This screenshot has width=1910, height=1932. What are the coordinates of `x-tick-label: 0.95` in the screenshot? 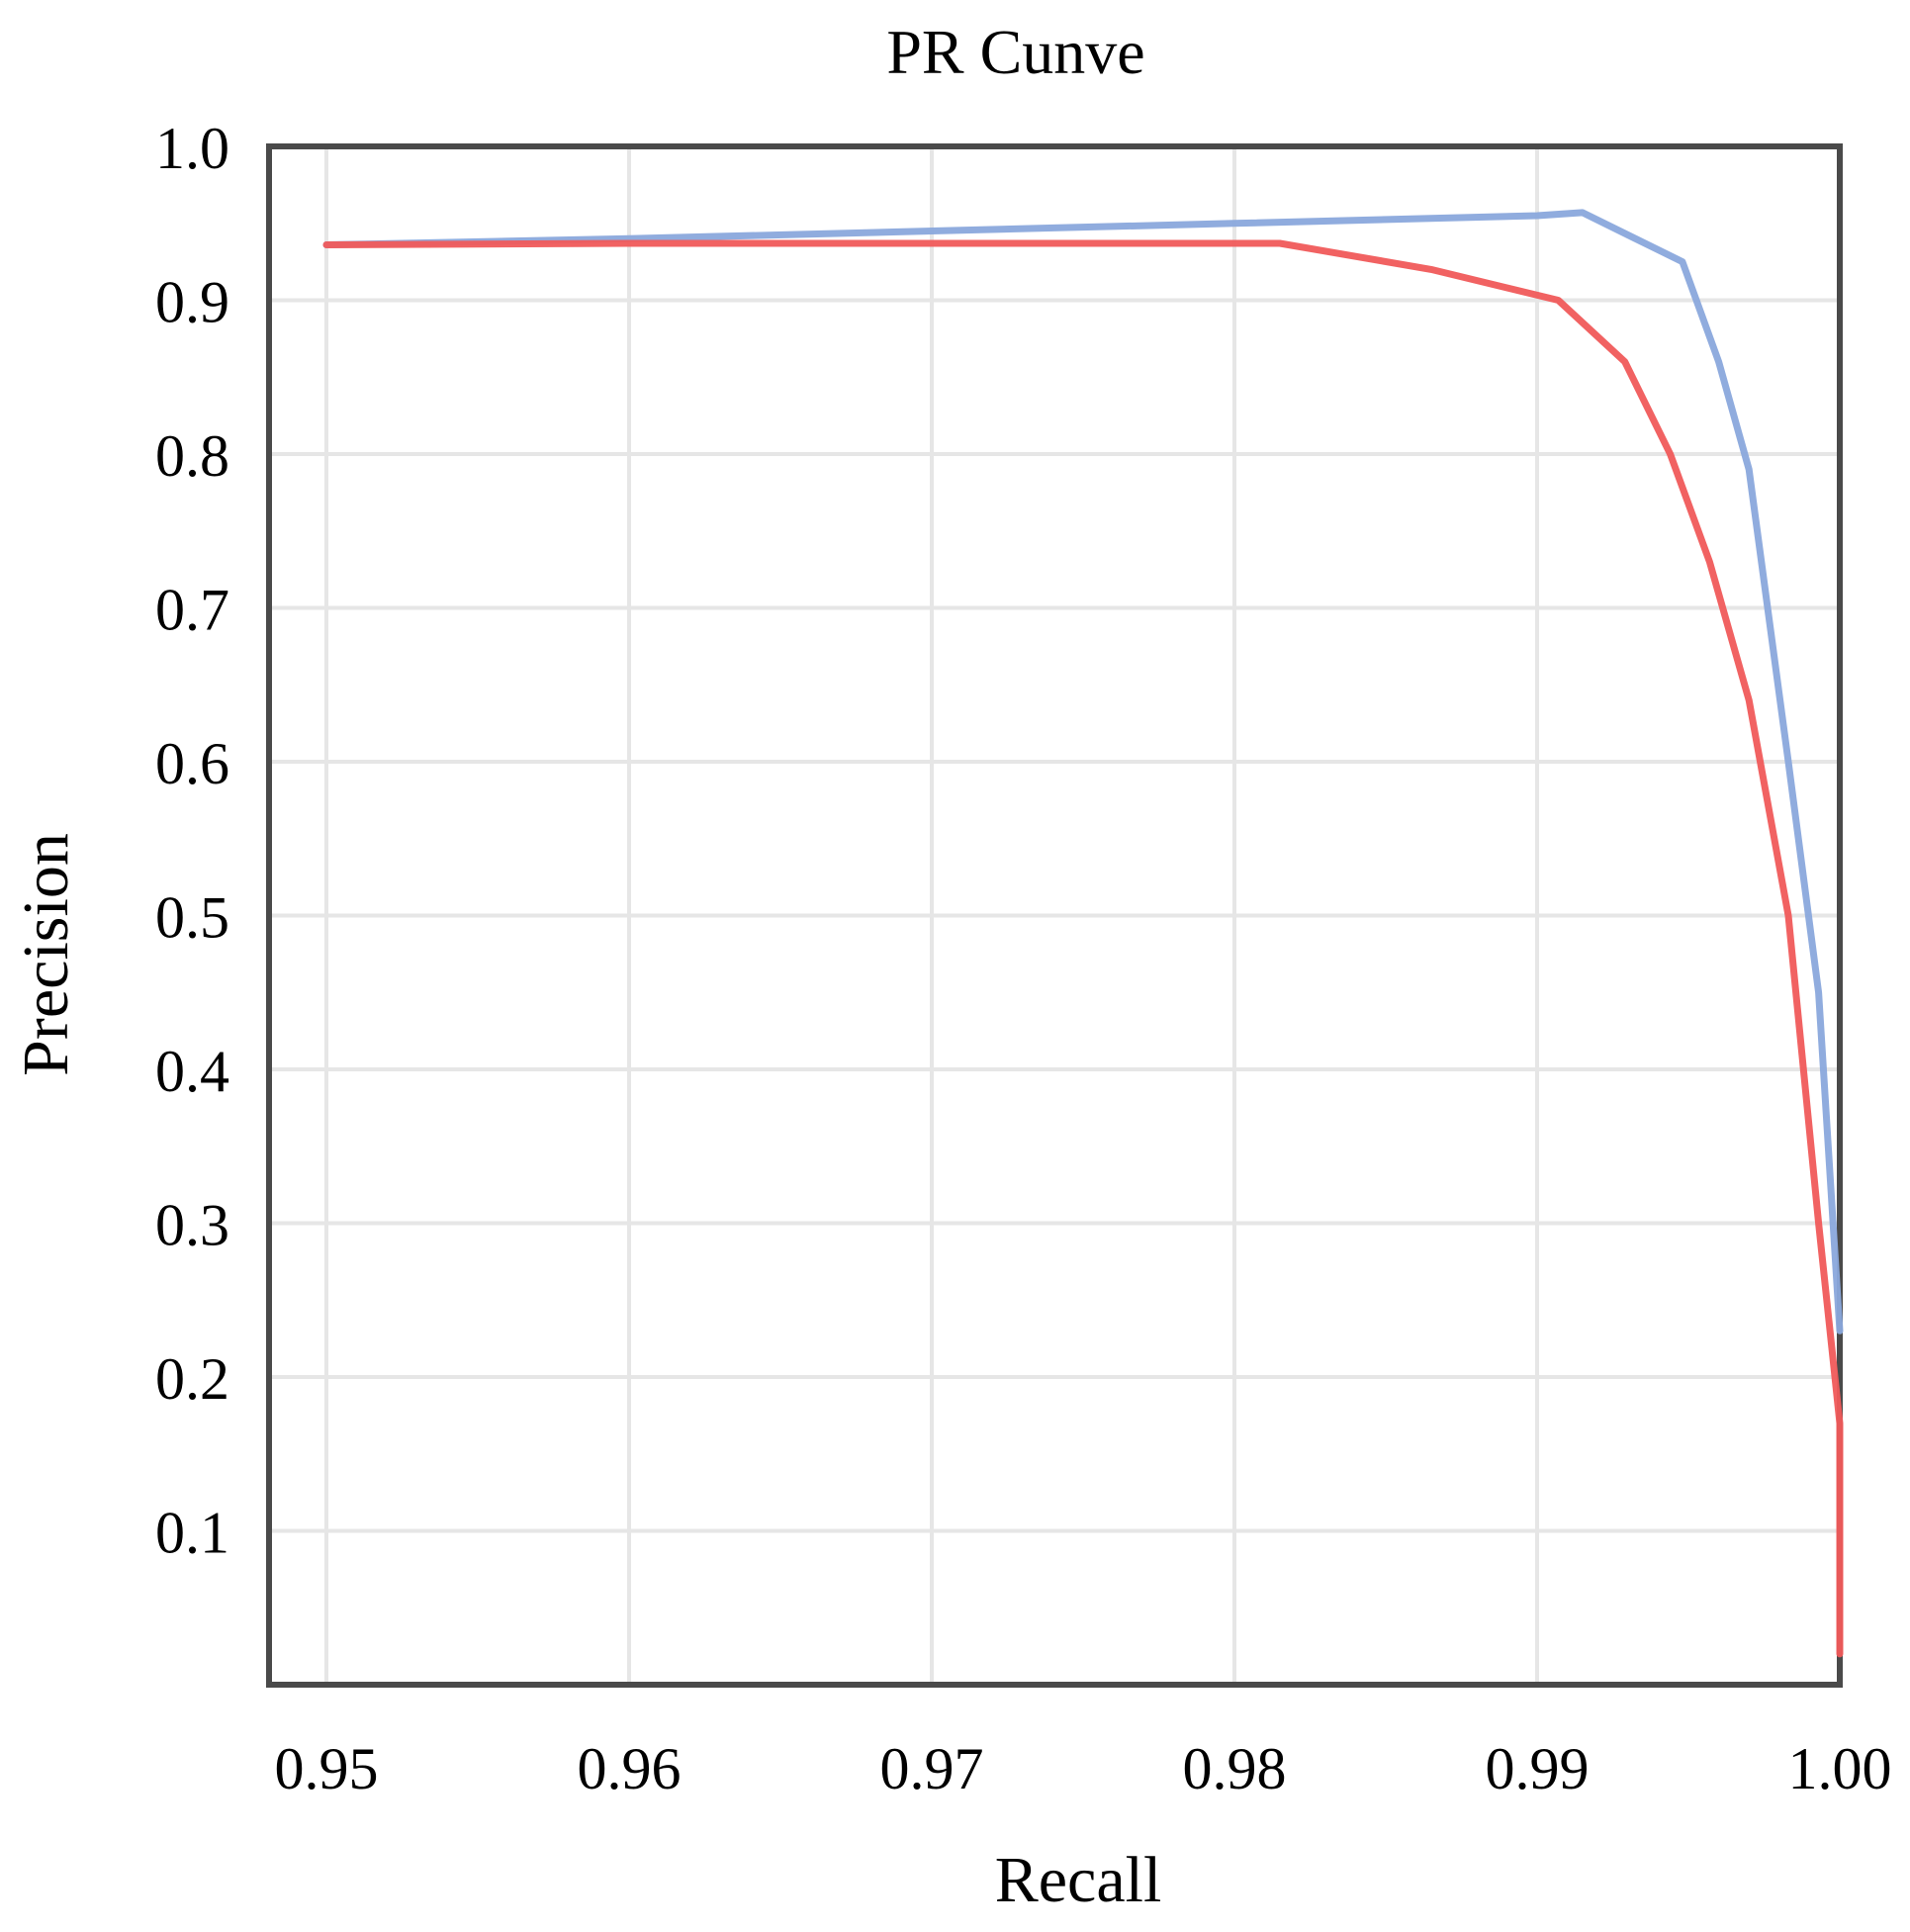 It's located at (327, 1768).